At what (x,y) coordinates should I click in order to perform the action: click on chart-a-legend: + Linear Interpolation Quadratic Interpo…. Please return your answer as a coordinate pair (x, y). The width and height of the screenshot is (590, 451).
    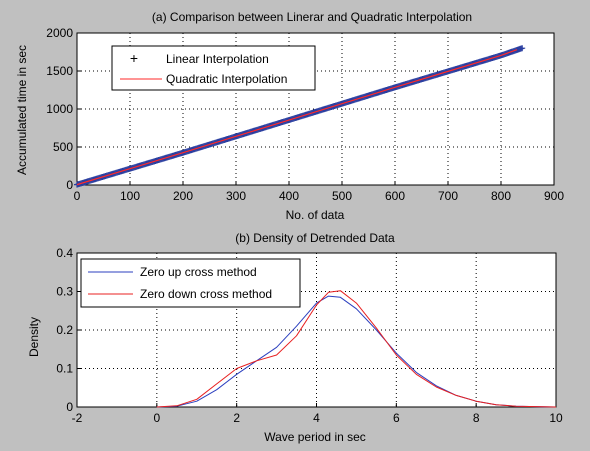
    Looking at the image, I should click on (213, 68).